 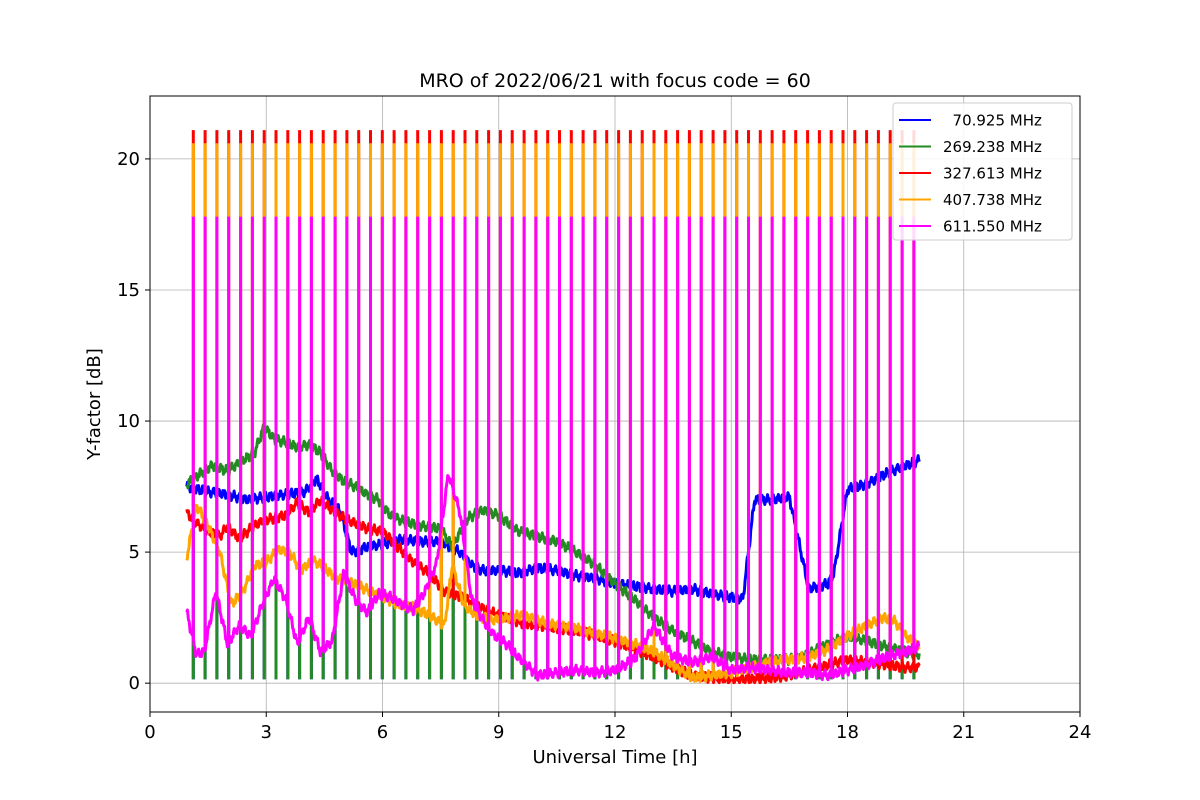 I want to click on legend-box, so click(x=982, y=171).